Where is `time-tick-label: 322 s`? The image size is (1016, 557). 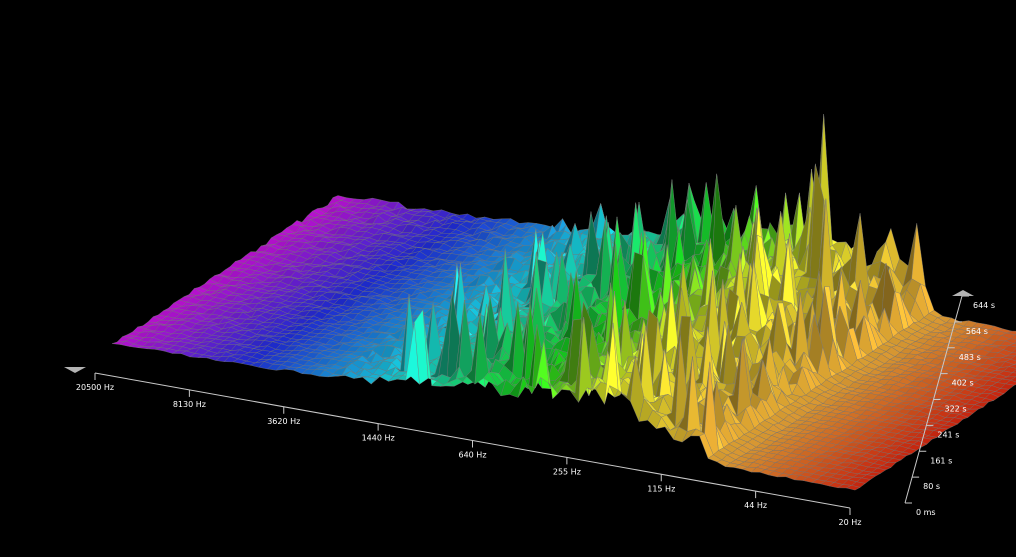
time-tick-label: 322 s is located at coordinates (956, 409).